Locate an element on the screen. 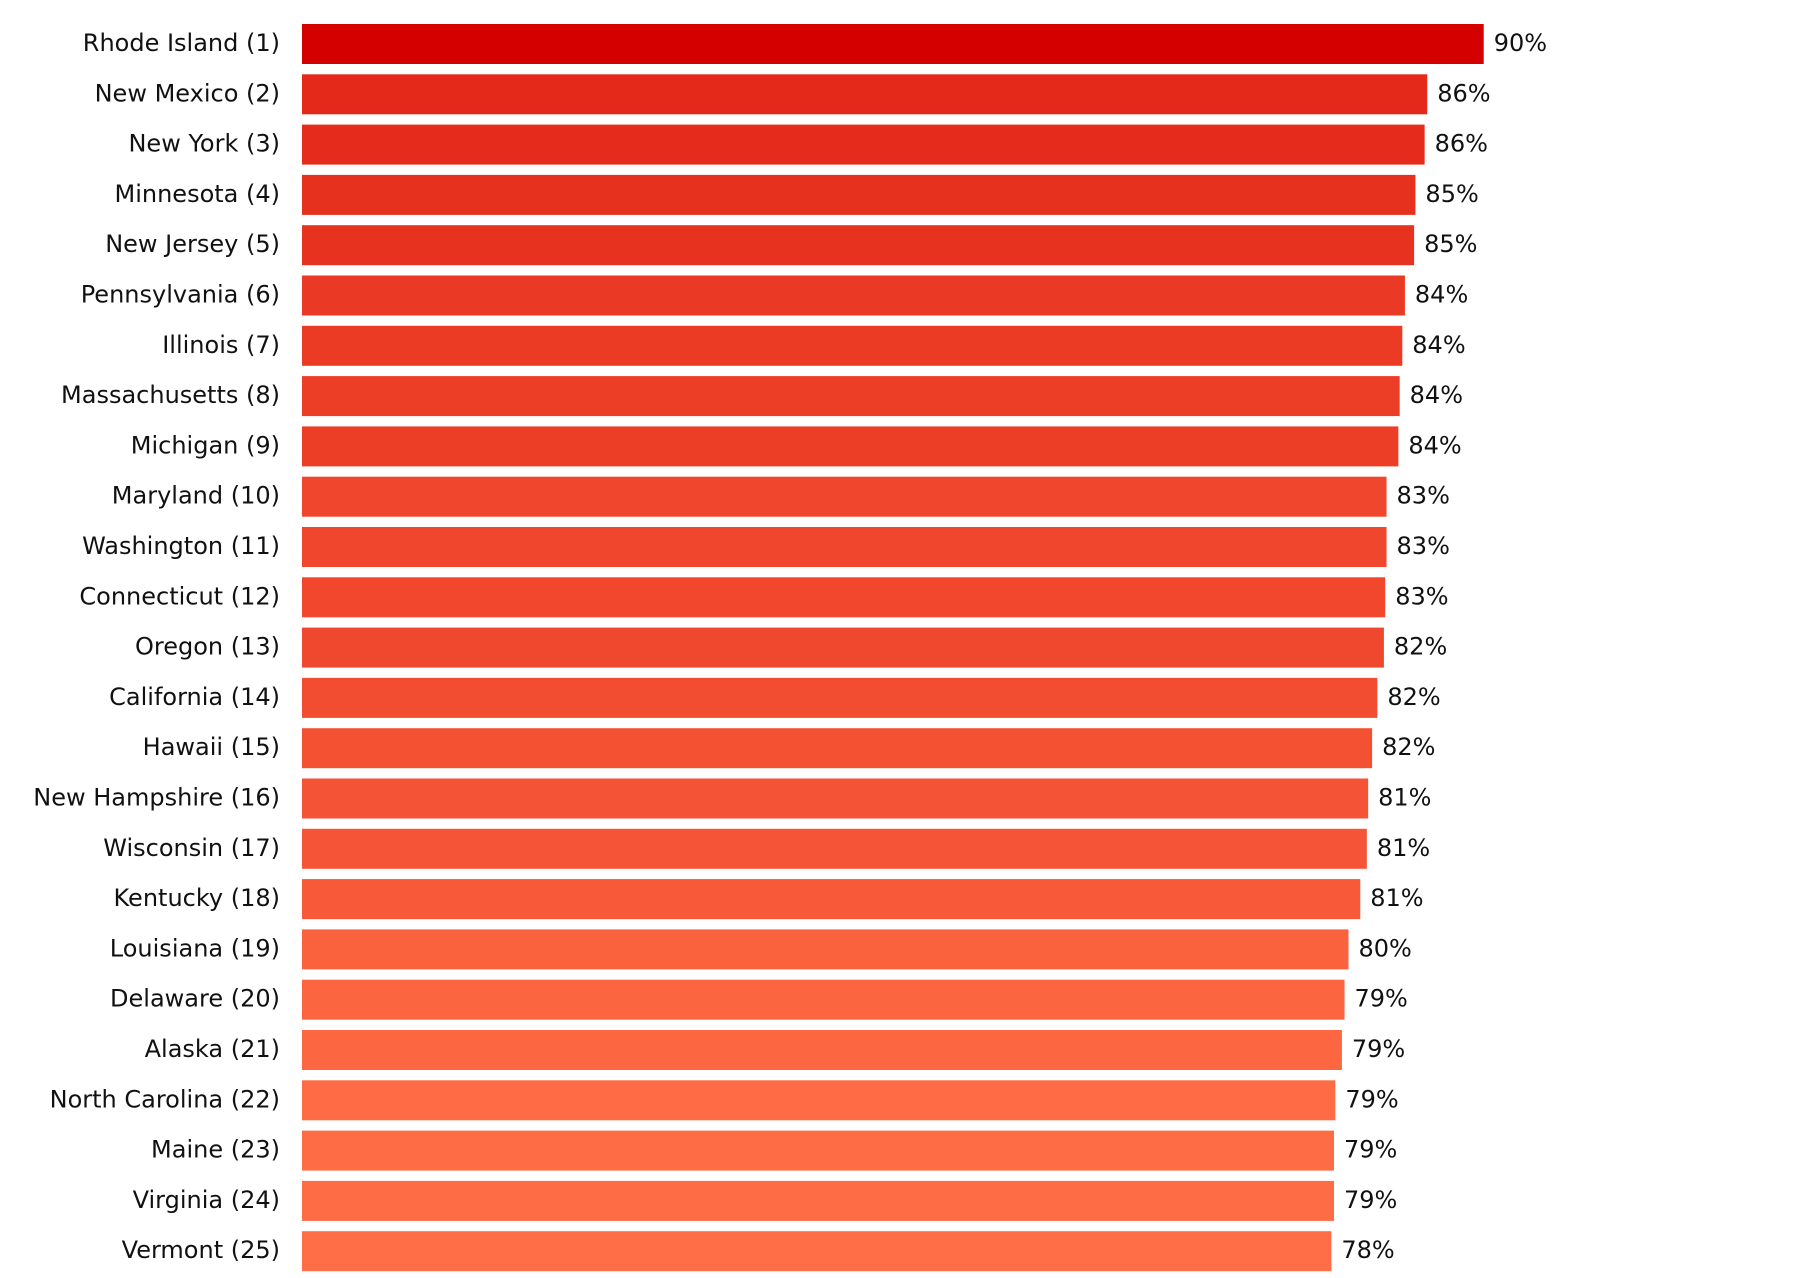 The width and height of the screenshot is (1798, 1278). category-label: New Jersey (5) is located at coordinates (192, 244).